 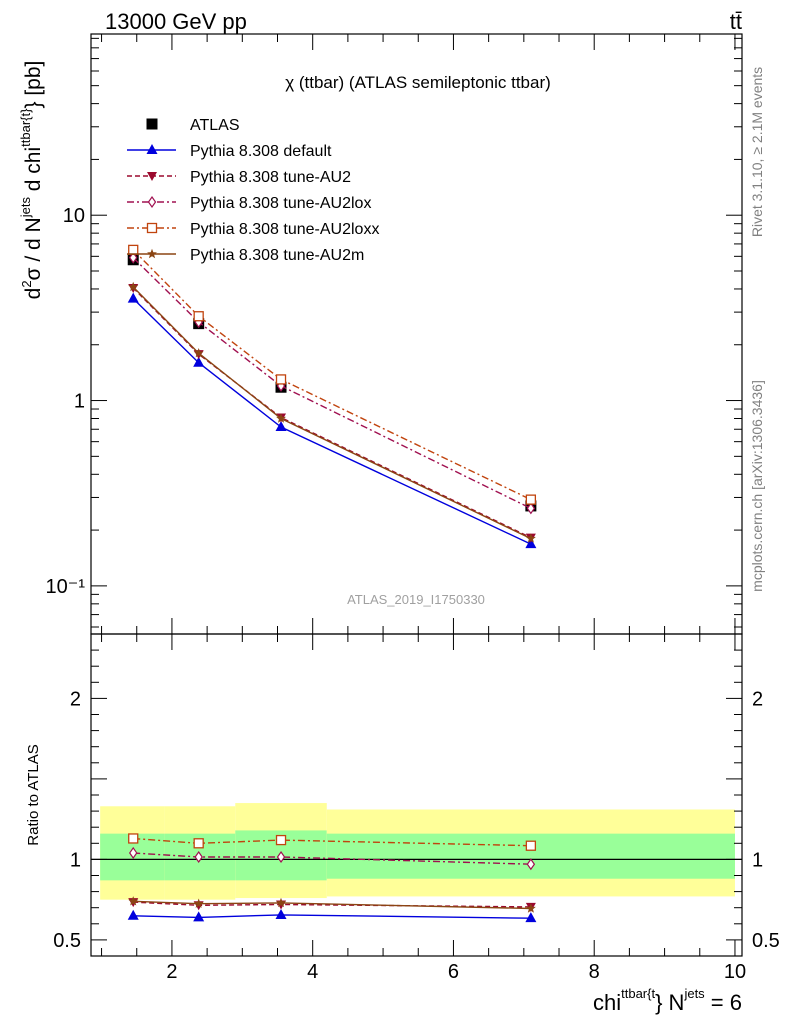 What do you see at coordinates (667, 1000) in the screenshot?
I see `x-axis-label: chittbar{t} Njets = 6` at bounding box center [667, 1000].